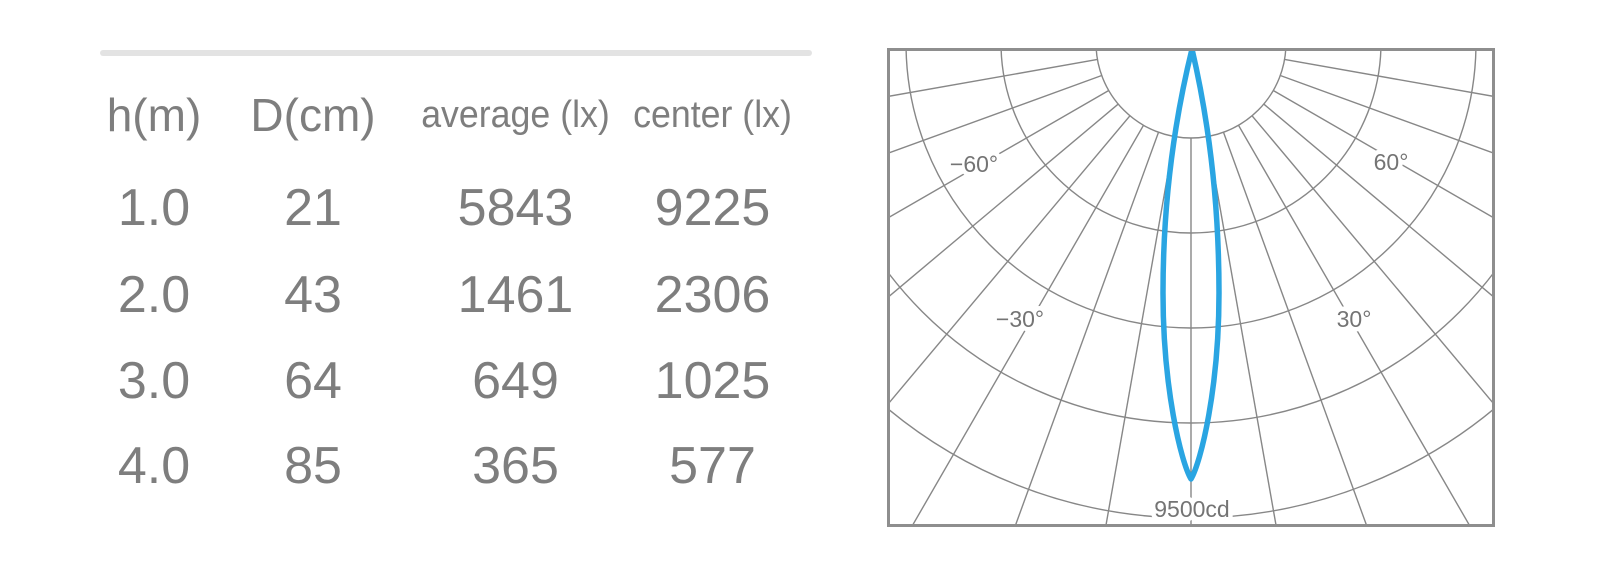  What do you see at coordinates (451, 295) in the screenshot?
I see `table-row: 2.0 43 1461 2306` at bounding box center [451, 295].